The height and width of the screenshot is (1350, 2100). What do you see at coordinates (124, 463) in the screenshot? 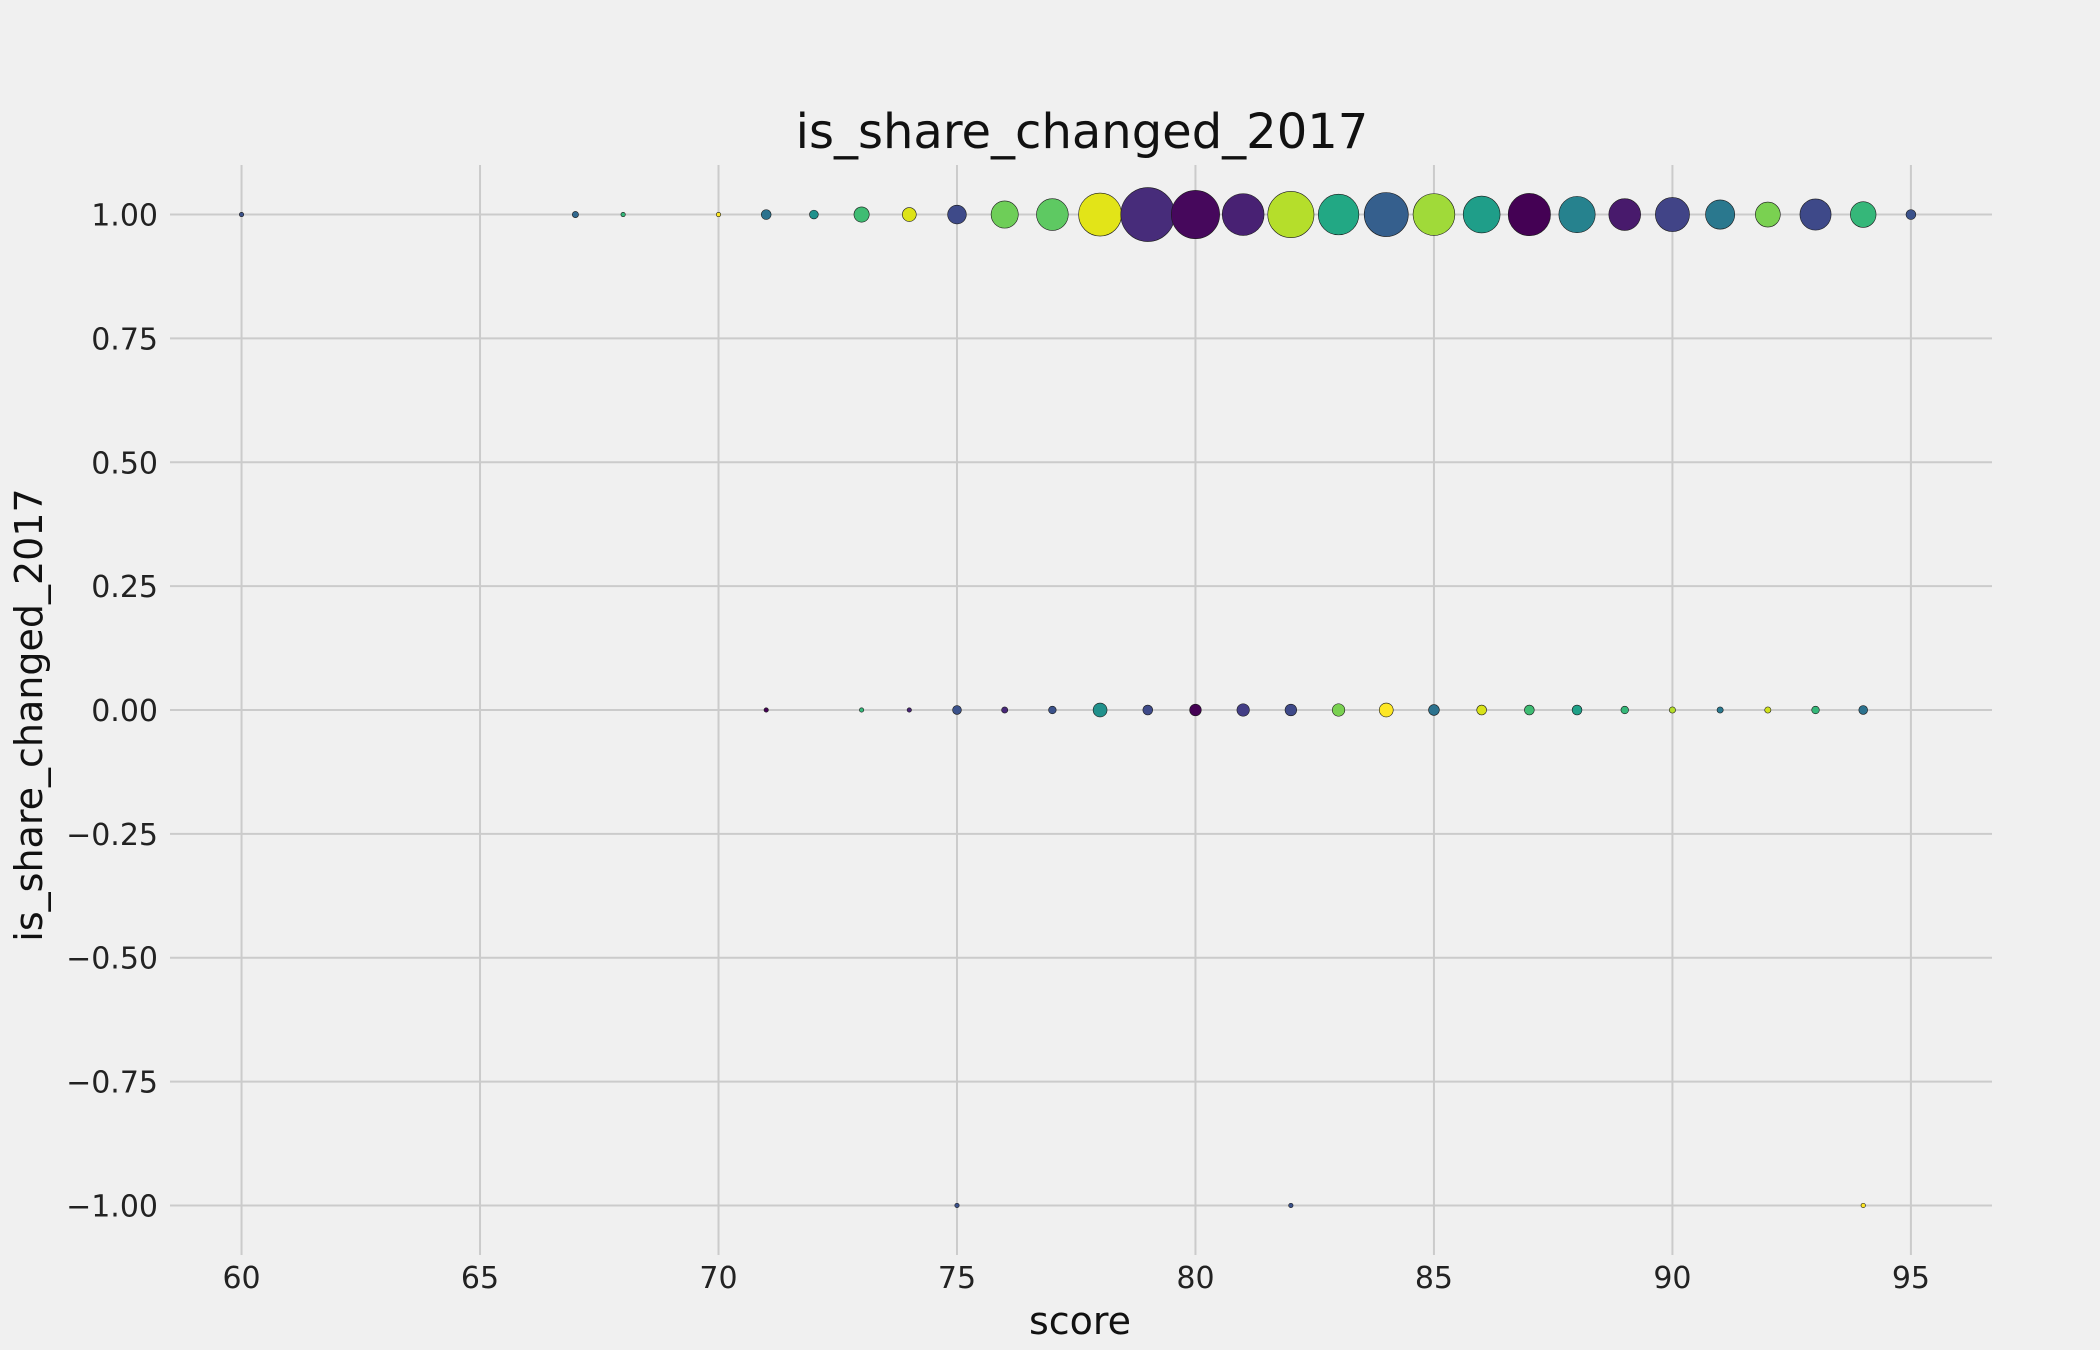
I see `y-tick-label: 0.50` at bounding box center [124, 463].